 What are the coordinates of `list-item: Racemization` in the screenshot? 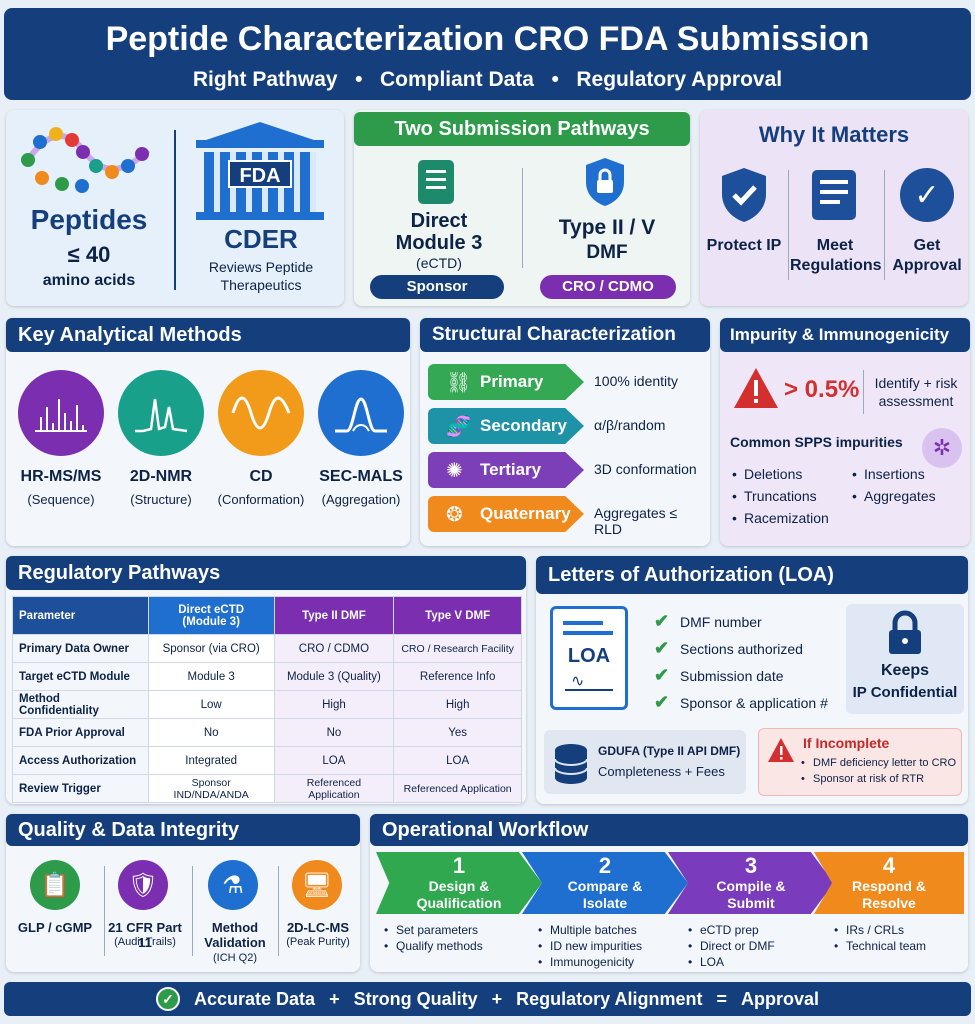 It's located at (792, 518).